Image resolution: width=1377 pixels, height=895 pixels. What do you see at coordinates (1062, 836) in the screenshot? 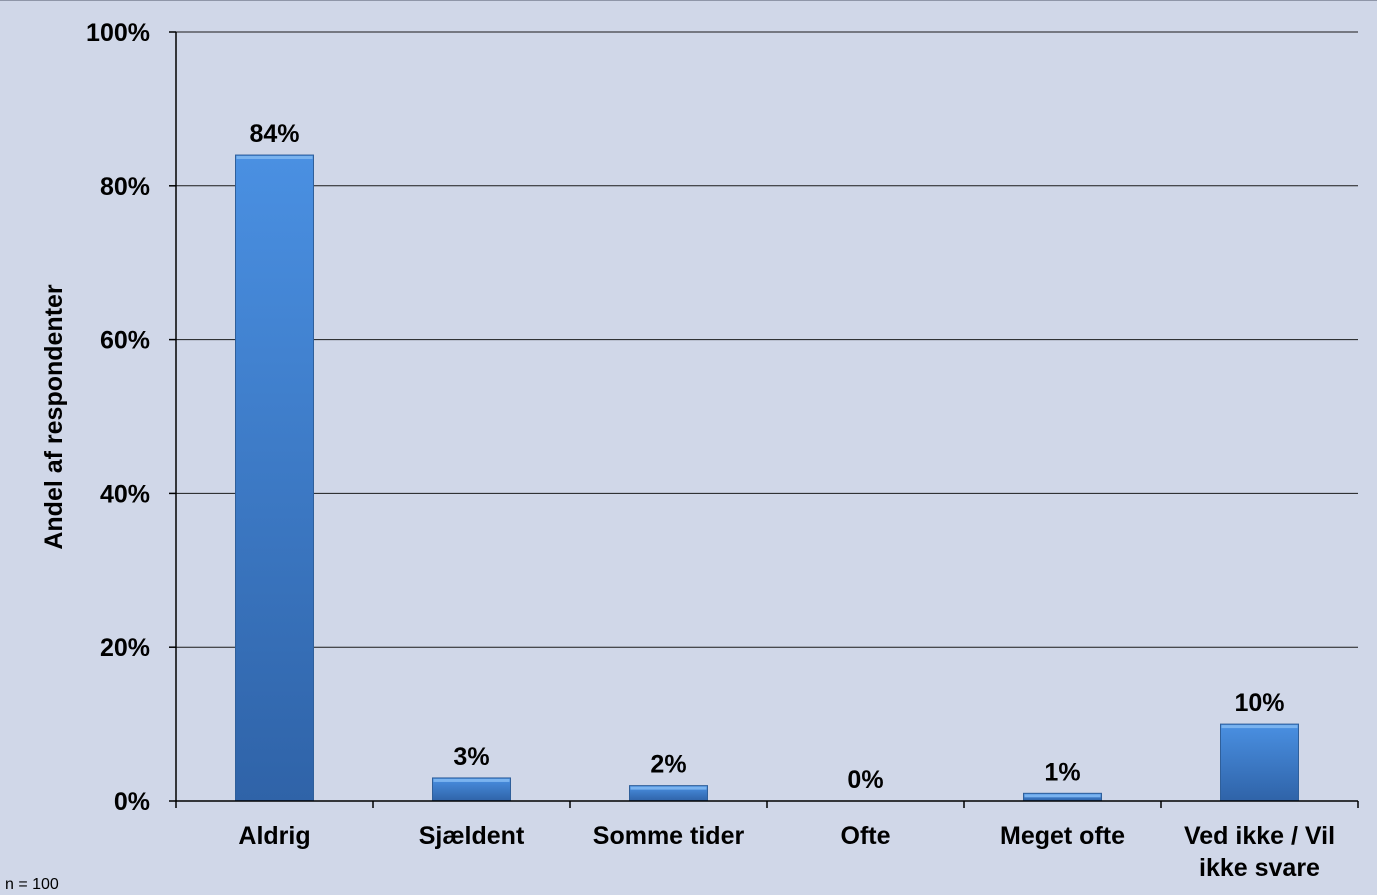
I see `category-label-4: Meget ofte` at bounding box center [1062, 836].